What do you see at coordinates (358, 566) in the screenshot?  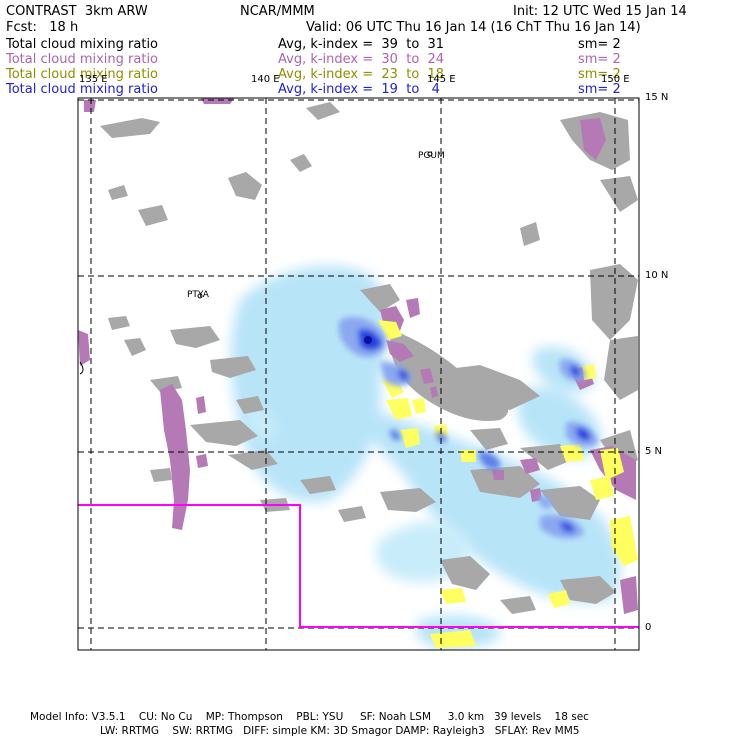 I see `nested-domain-boundary` at bounding box center [358, 566].